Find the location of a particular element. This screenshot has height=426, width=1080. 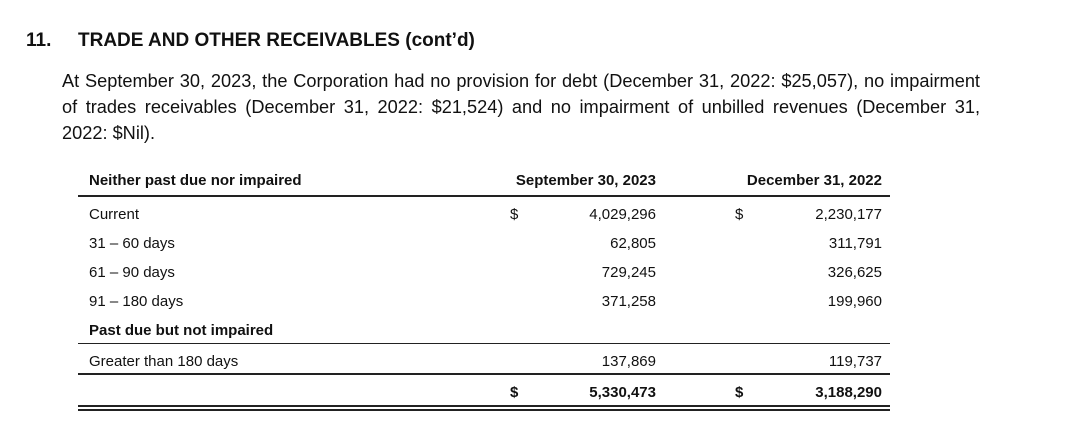

row-value-2023: 4,029,296 is located at coordinates (622, 214).